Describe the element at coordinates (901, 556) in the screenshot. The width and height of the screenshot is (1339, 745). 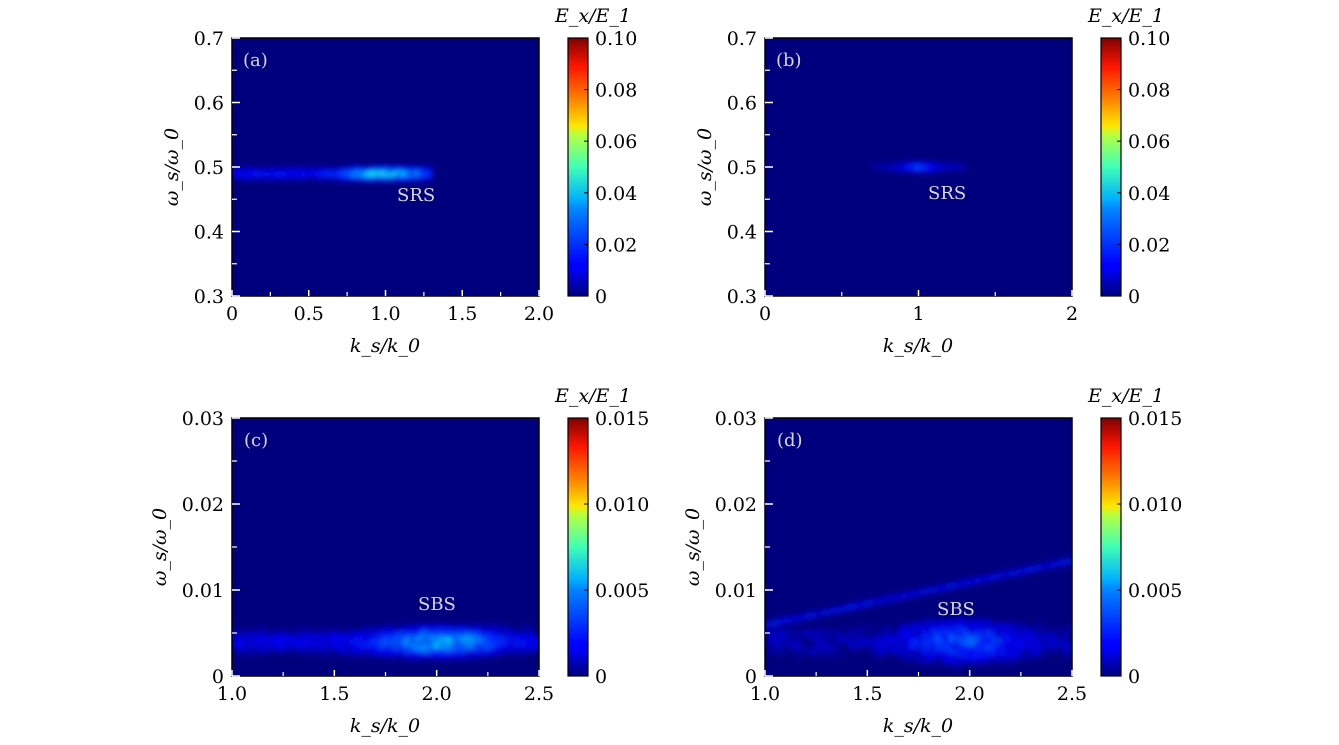
I see `axes-d: 1.0 1.5 2.0 2.500.010.020.03` at that location.